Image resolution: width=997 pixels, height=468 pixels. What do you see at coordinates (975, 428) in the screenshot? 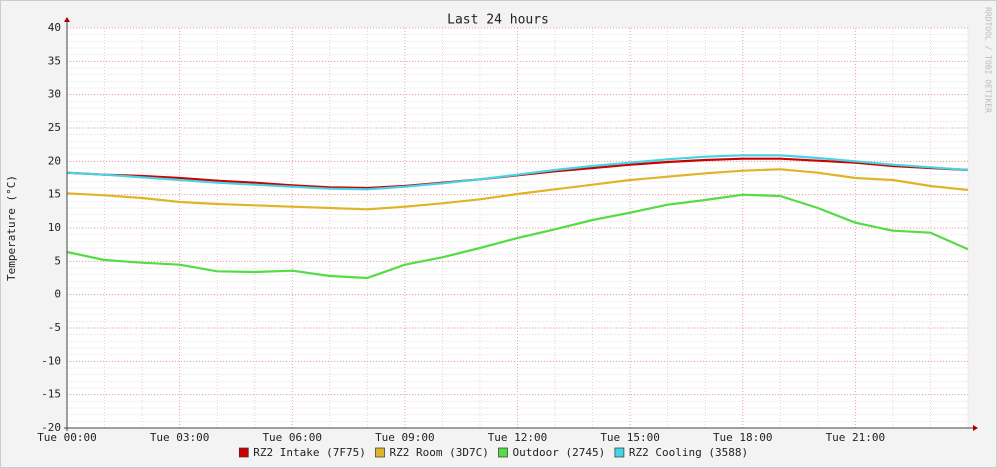
I see `x-arrow` at bounding box center [975, 428].